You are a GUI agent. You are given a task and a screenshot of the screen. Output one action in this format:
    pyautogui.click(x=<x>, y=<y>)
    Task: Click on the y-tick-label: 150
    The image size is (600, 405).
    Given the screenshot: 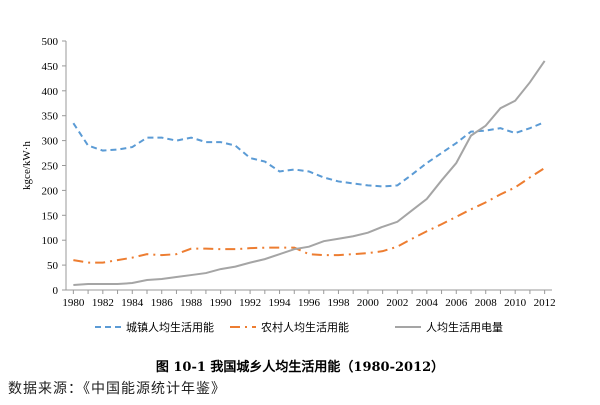 What is the action you would take?
    pyautogui.click(x=50, y=216)
    